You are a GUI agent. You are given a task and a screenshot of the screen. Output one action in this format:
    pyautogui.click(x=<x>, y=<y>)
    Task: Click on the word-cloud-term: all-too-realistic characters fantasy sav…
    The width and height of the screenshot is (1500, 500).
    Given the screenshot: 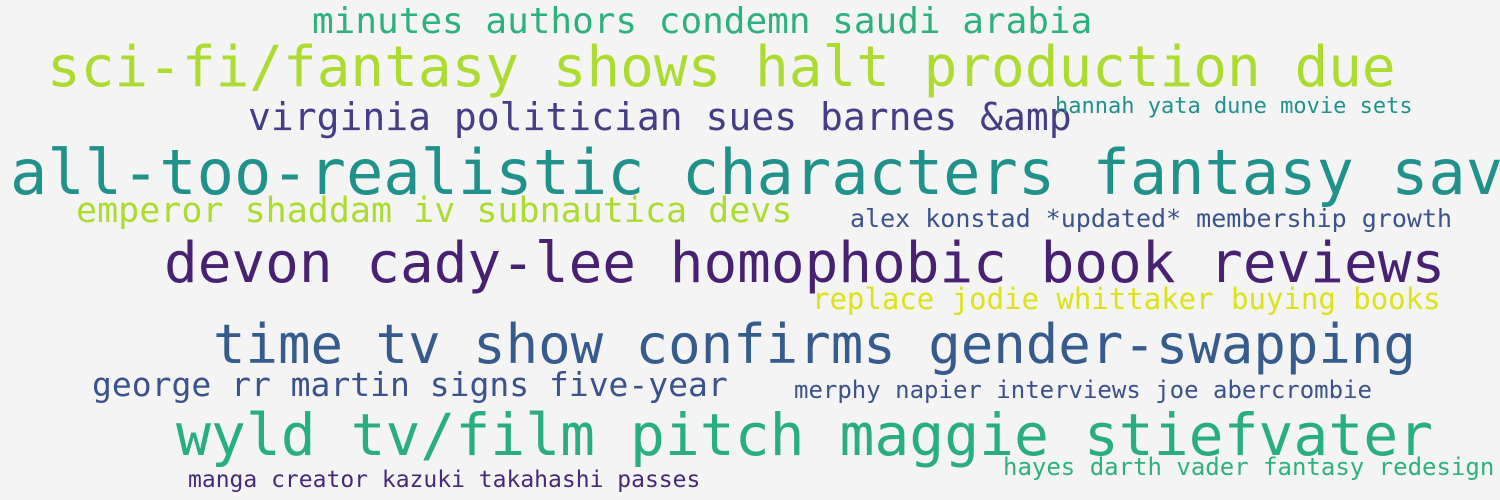 What is the action you would take?
    pyautogui.click(x=755, y=172)
    